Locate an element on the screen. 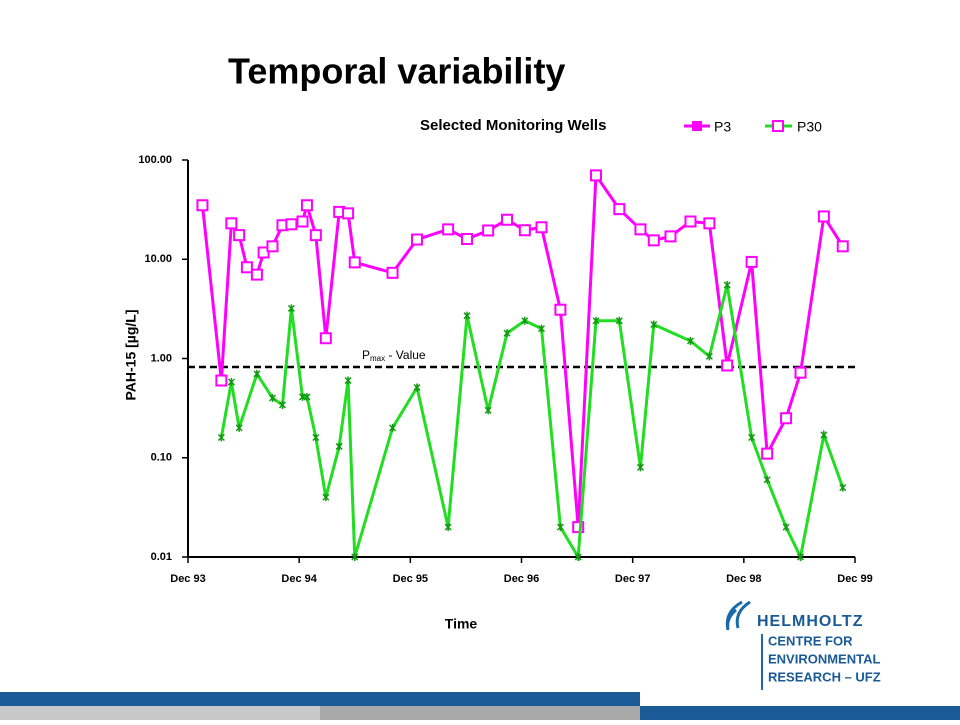 Image resolution: width=960 pixels, height=725 pixels. x-tick-label: Dec 97 is located at coordinates (632, 579).